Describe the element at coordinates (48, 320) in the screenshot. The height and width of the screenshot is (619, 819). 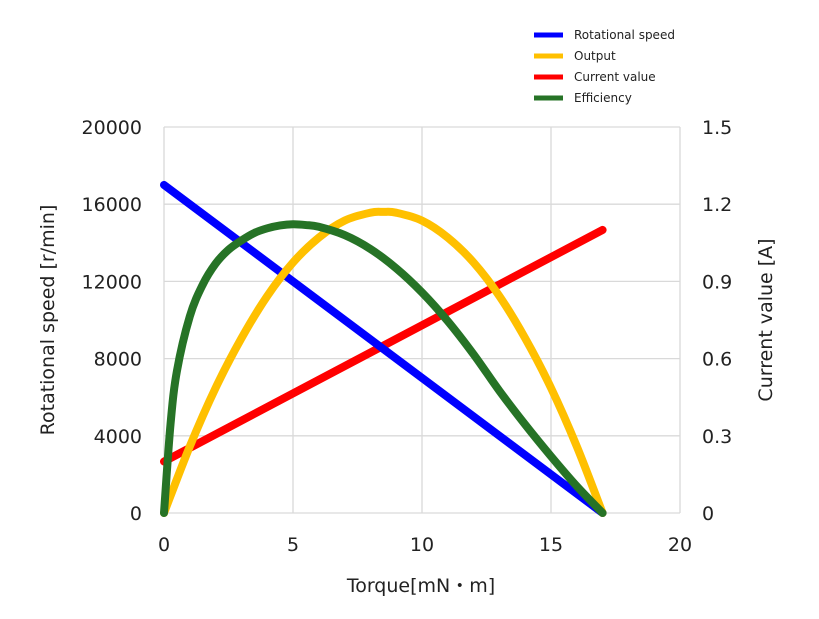
I see `y-axis-title: Rotational speed [r/min]` at that location.